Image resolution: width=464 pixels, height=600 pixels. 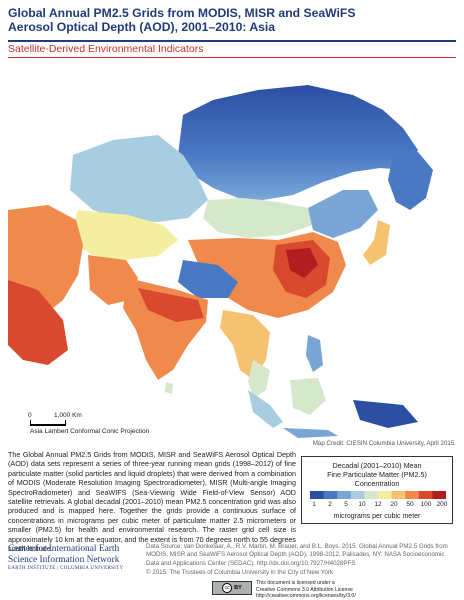 What do you see at coordinates (65, 423) in the screenshot?
I see `scale-tick-right` at bounding box center [65, 423].